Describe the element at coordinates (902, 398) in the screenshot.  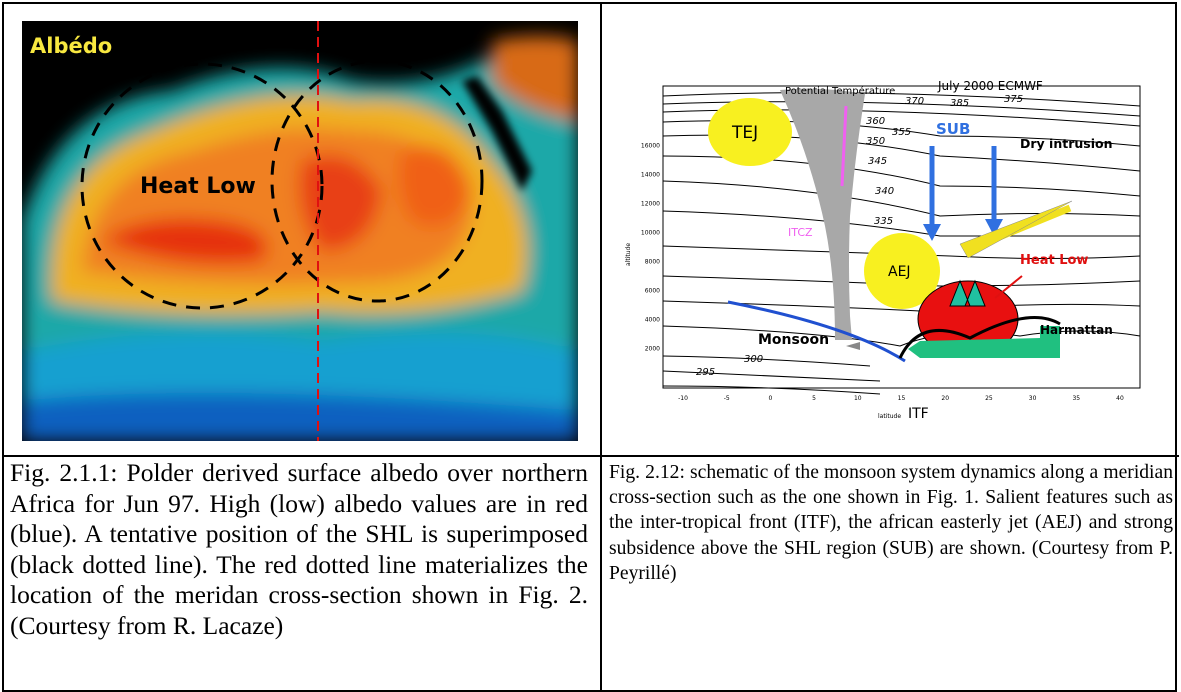
I see `x-tick-label: 15` at that location.